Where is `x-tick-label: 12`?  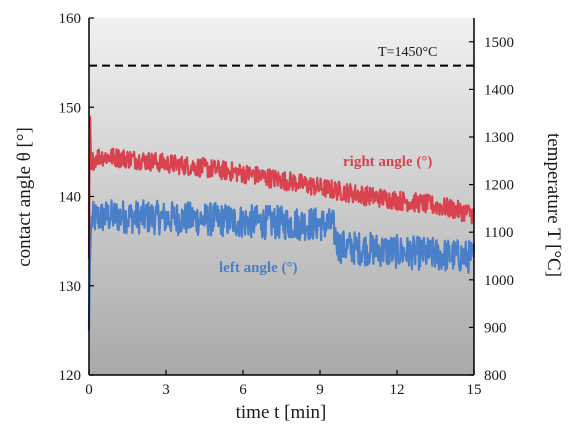
x-tick-label: 12 is located at coordinates (397, 390).